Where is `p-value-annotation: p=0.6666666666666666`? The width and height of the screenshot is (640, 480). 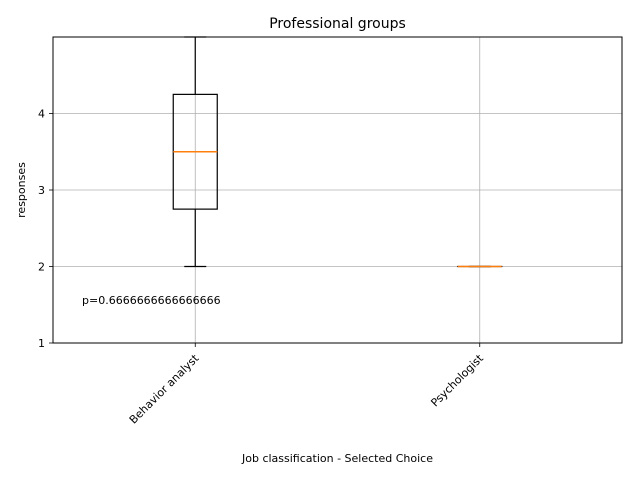 p-value-annotation: p=0.6666666666666666 is located at coordinates (151, 300).